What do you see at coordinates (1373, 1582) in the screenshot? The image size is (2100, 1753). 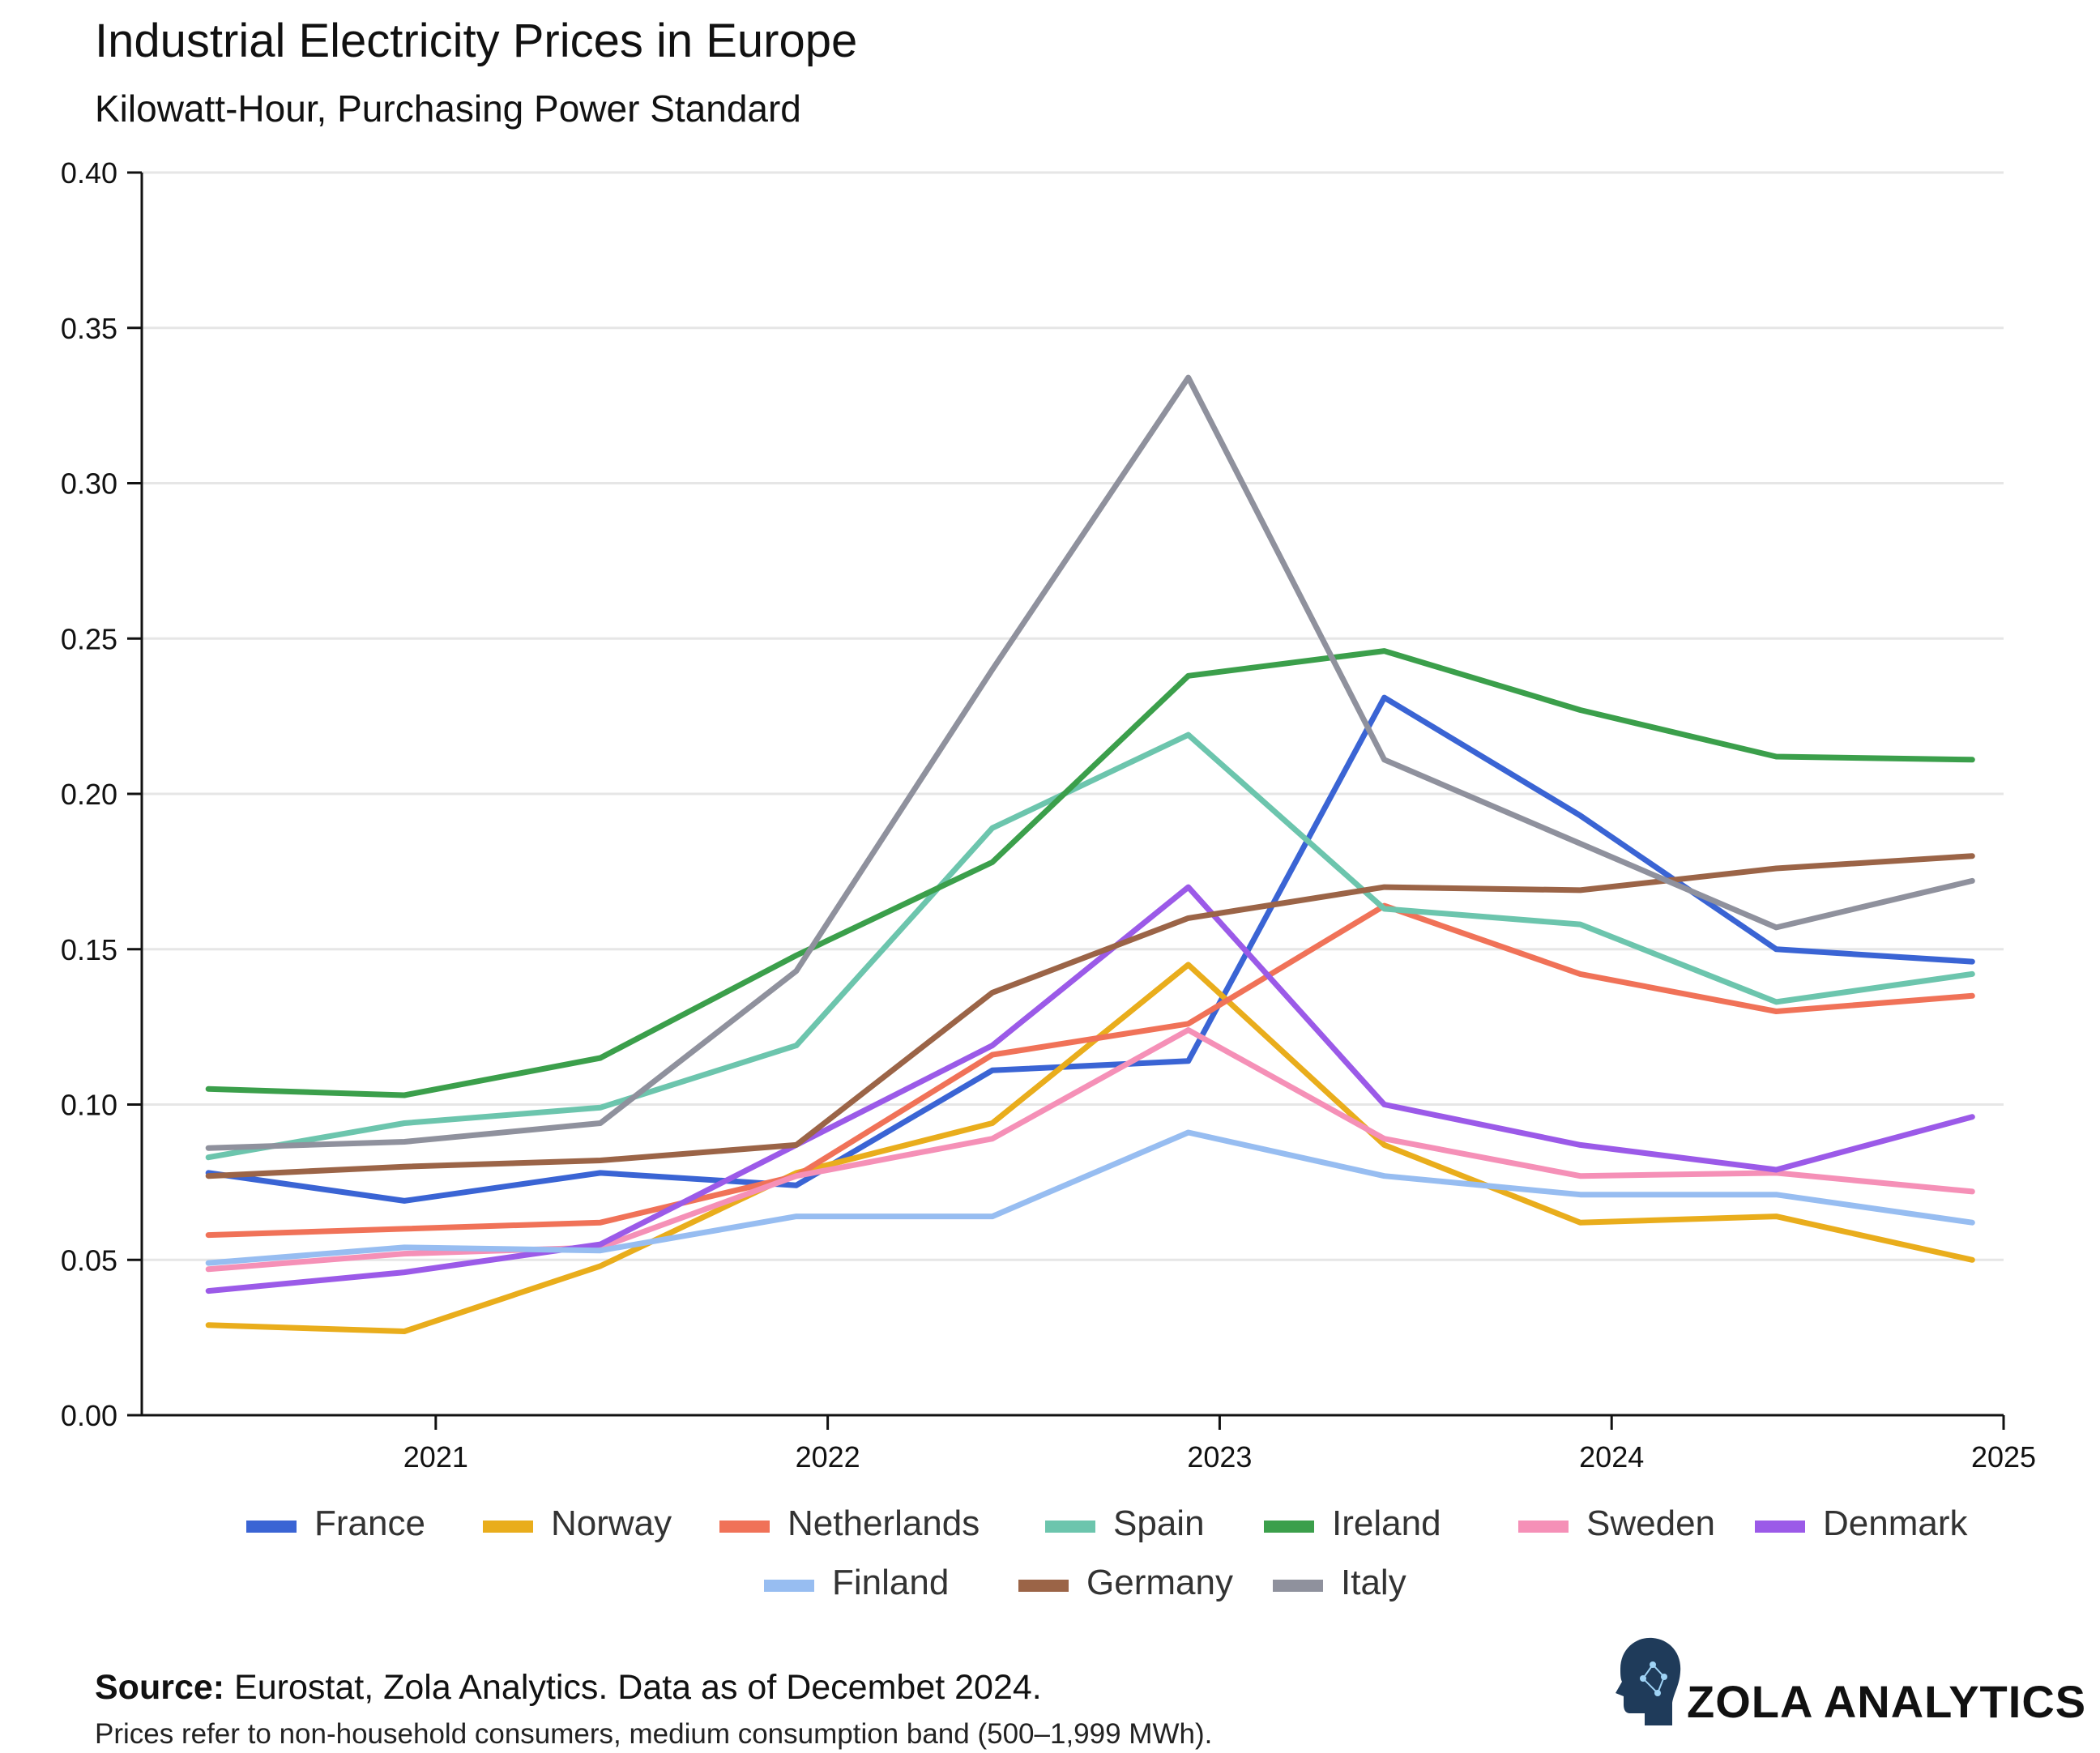 I see `legend-label: Italy` at bounding box center [1373, 1582].